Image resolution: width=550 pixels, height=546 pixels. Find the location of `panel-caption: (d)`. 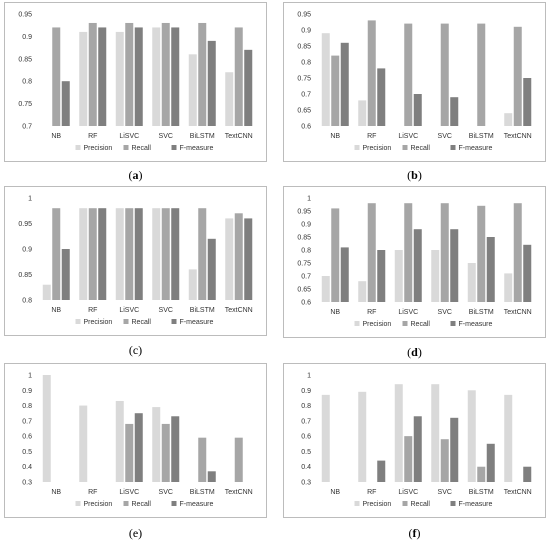

panel-caption: (d) is located at coordinates (414, 352).